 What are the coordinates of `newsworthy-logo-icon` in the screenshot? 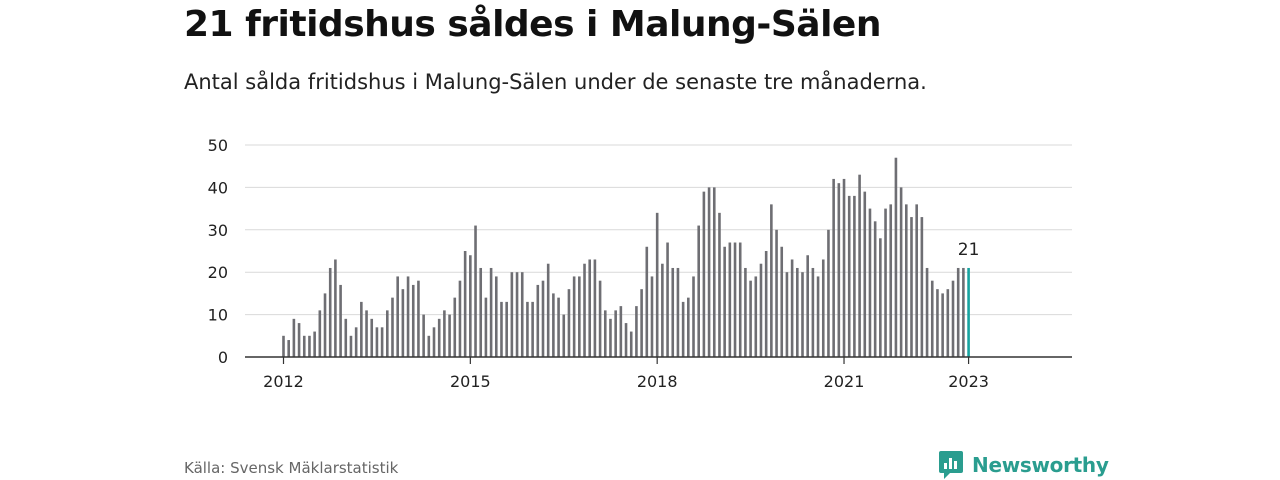 It's located at (951, 465).